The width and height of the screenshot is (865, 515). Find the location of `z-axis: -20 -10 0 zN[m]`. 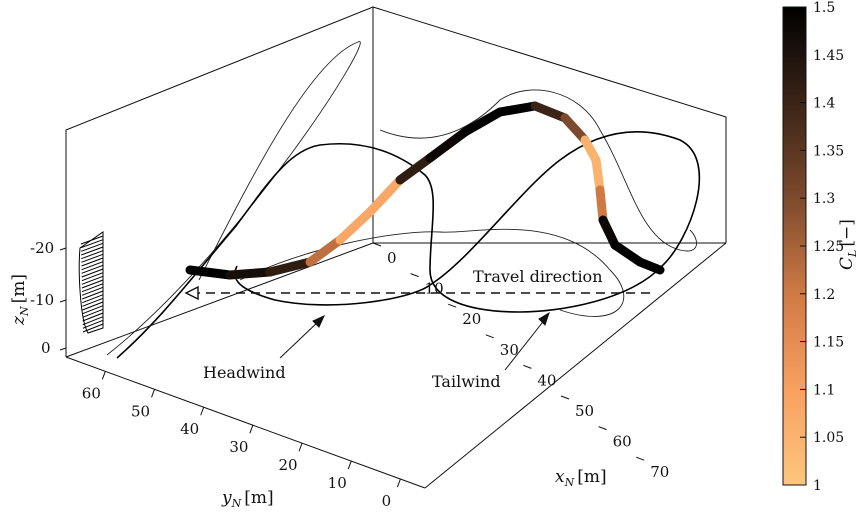

z-axis: -20 -10 0 zN[m] is located at coordinates (38, 298).